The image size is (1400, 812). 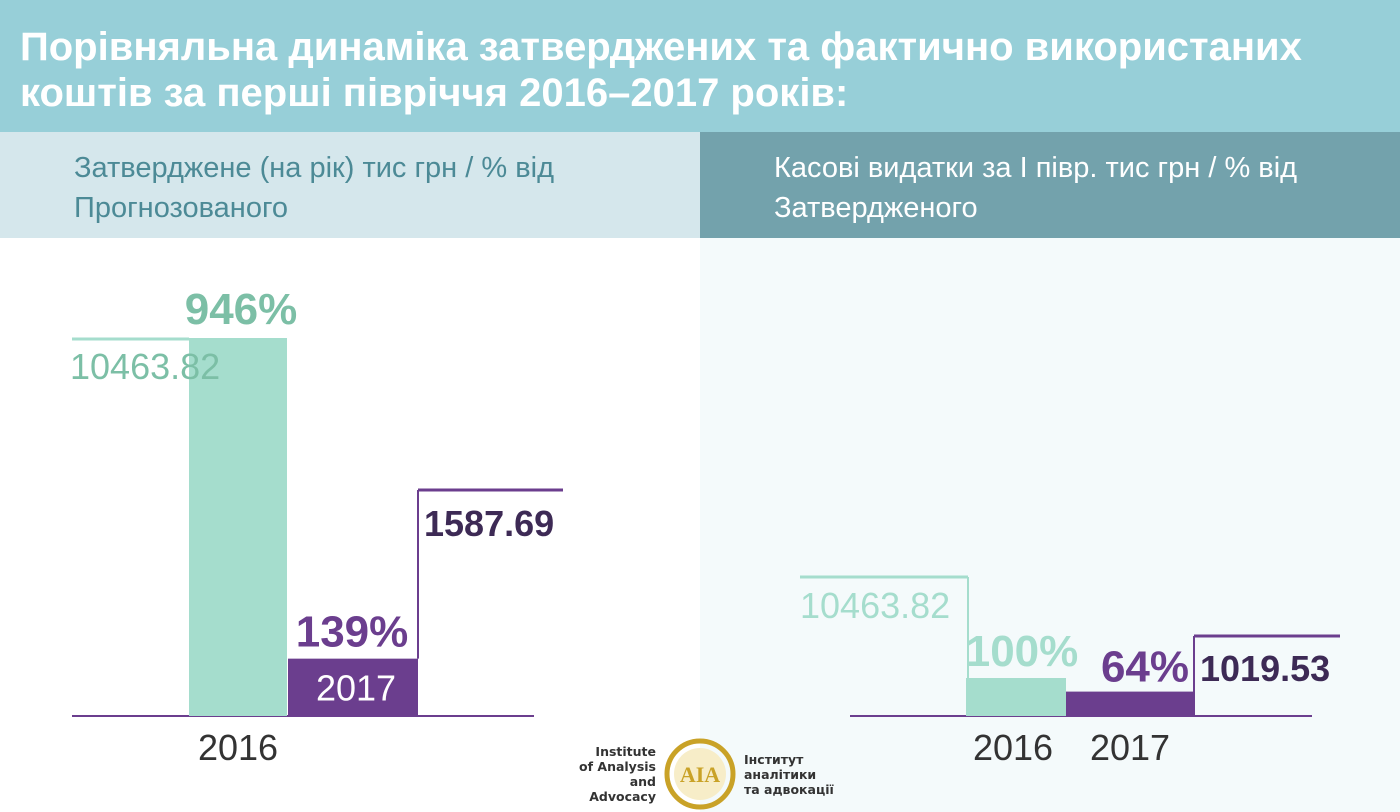 What do you see at coordinates (780, 774) in the screenshot?
I see `logo-ua-line-2: аналітики` at bounding box center [780, 774].